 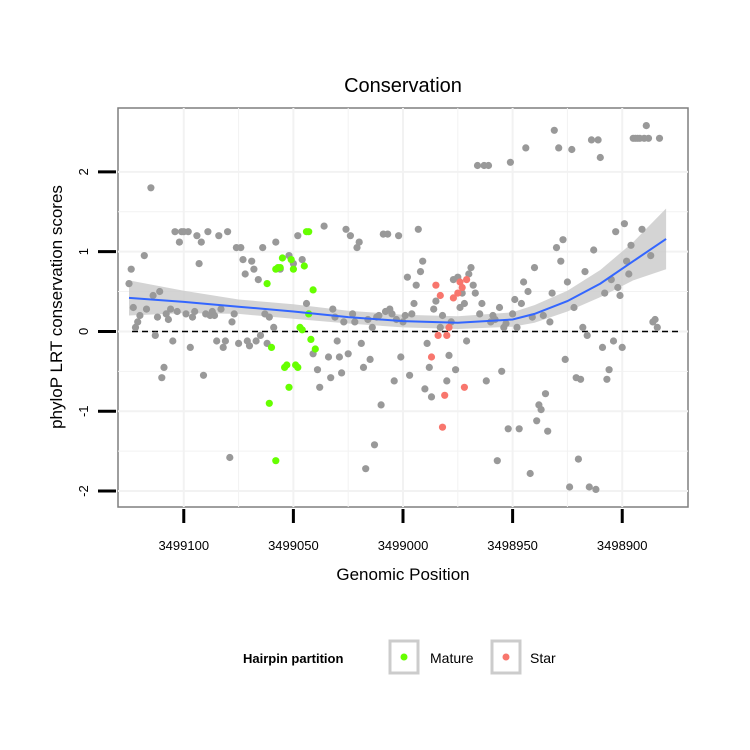 What do you see at coordinates (403, 86) in the screenshot?
I see `chart-title: Conservation` at bounding box center [403, 86].